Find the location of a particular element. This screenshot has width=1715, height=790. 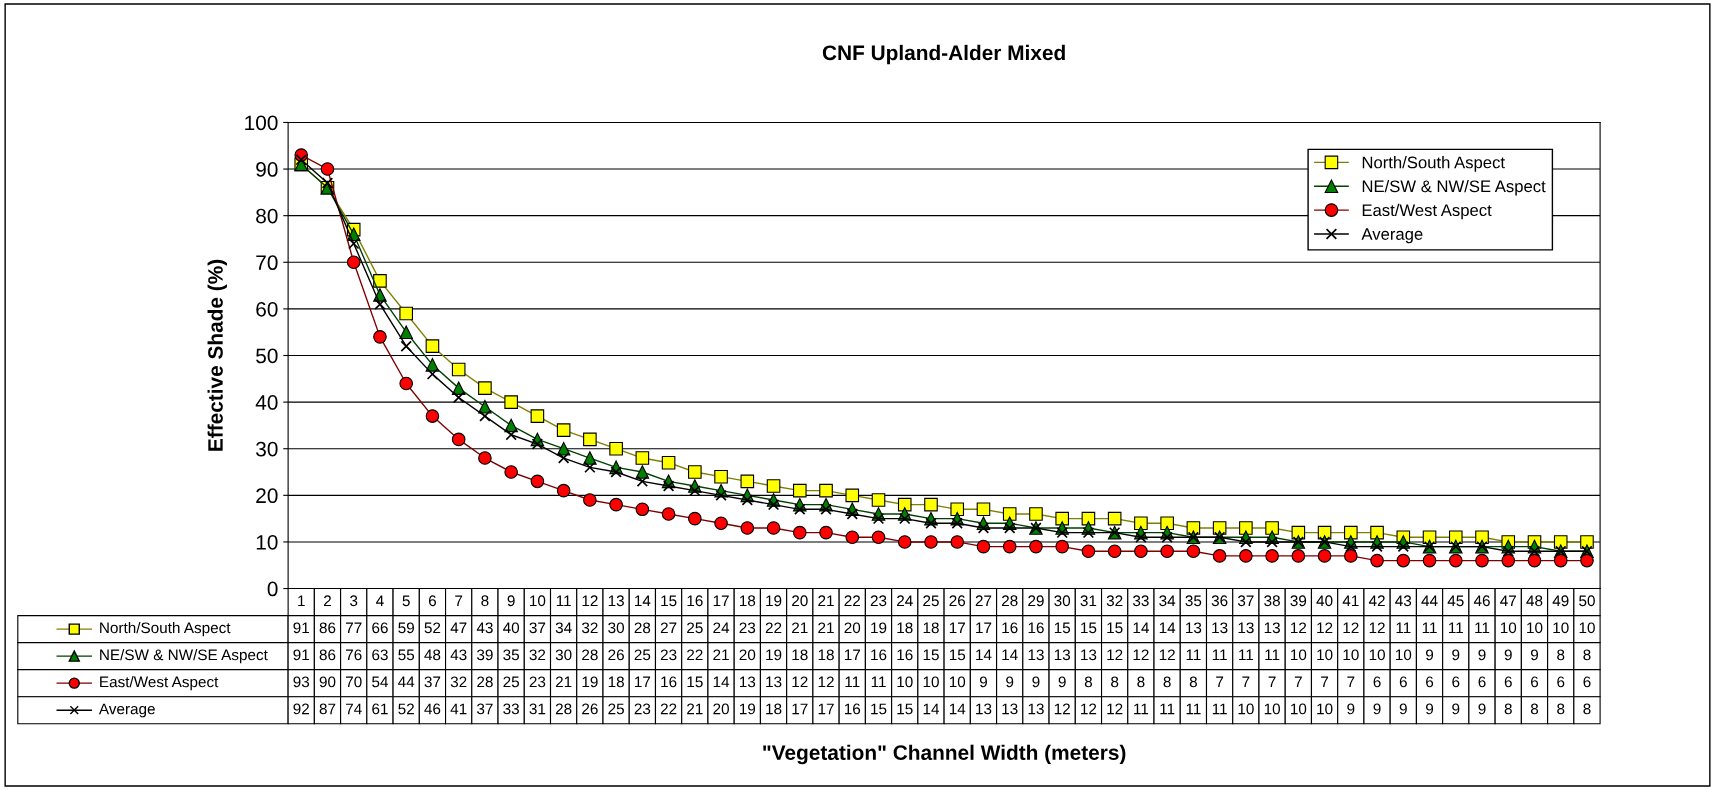

data-label: 91 is located at coordinates (301, 628).